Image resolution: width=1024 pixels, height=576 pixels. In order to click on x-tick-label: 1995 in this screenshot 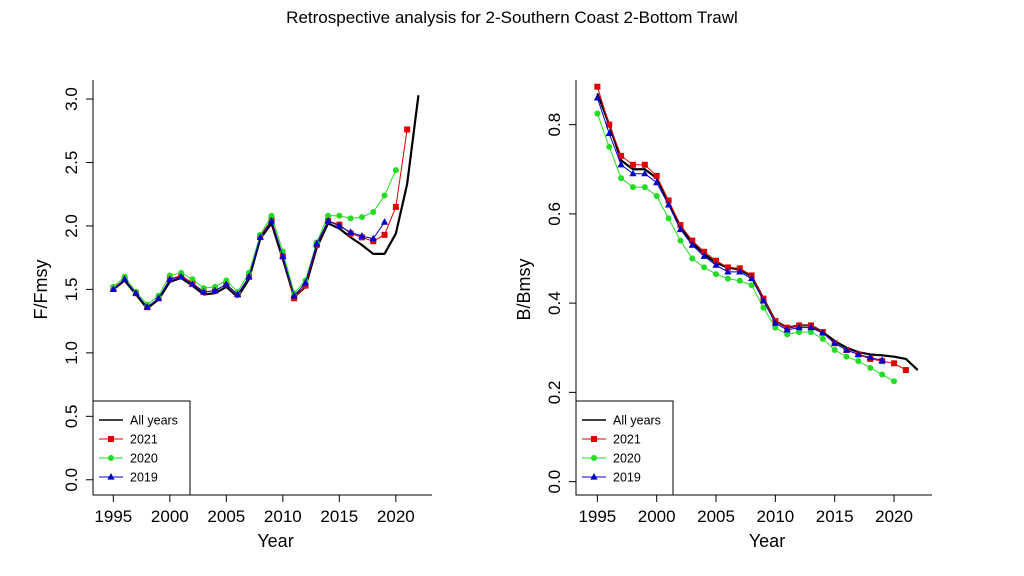, I will do `click(113, 516)`.